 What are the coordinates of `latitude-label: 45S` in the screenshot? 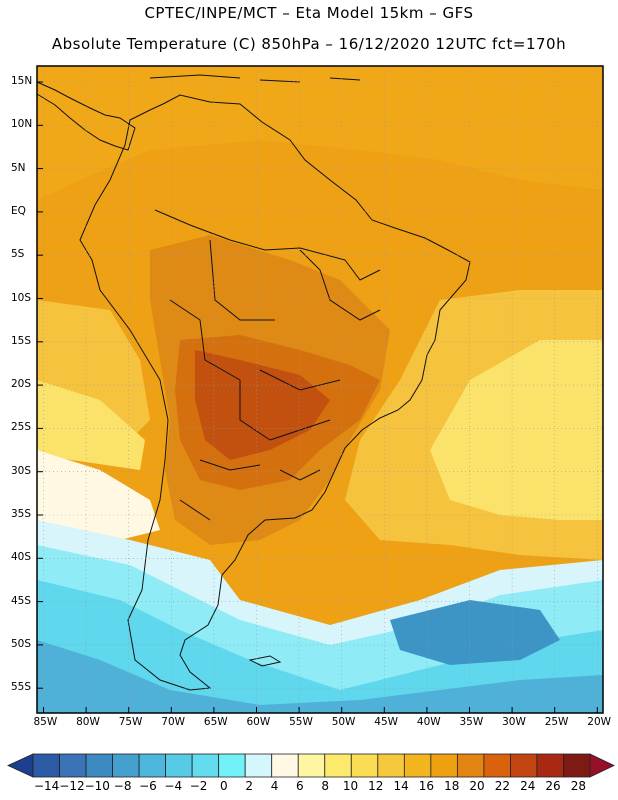 It's located at (21, 600).